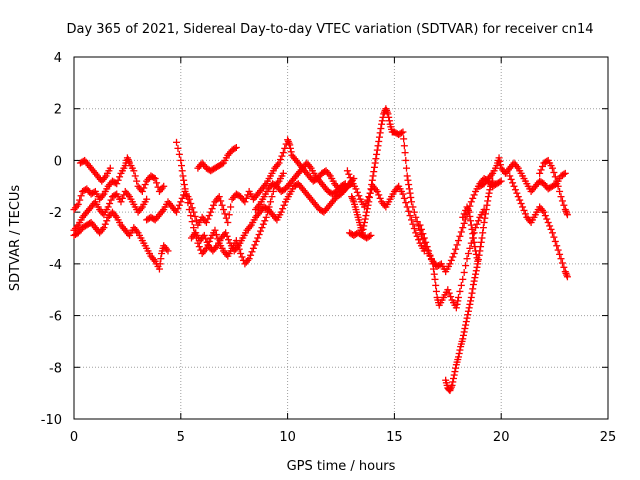 This screenshot has height=480, width=640. I want to click on y-tick-label: 4, so click(58, 58).